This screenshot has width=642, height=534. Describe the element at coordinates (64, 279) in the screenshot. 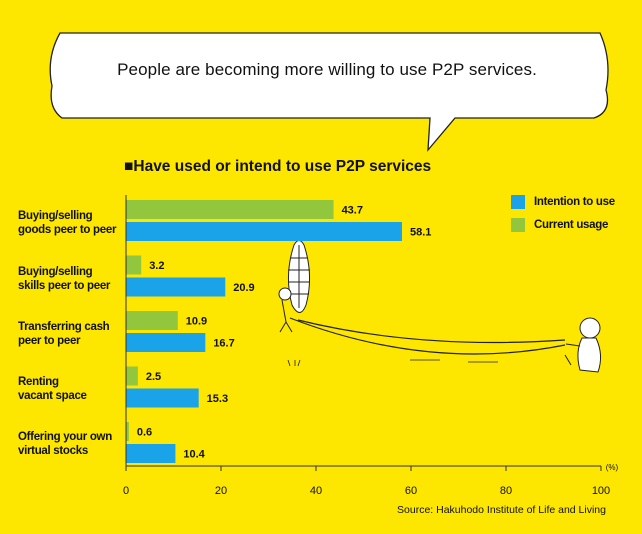

I see `category-label-skills: Buying/selling skills peer to peer` at that location.